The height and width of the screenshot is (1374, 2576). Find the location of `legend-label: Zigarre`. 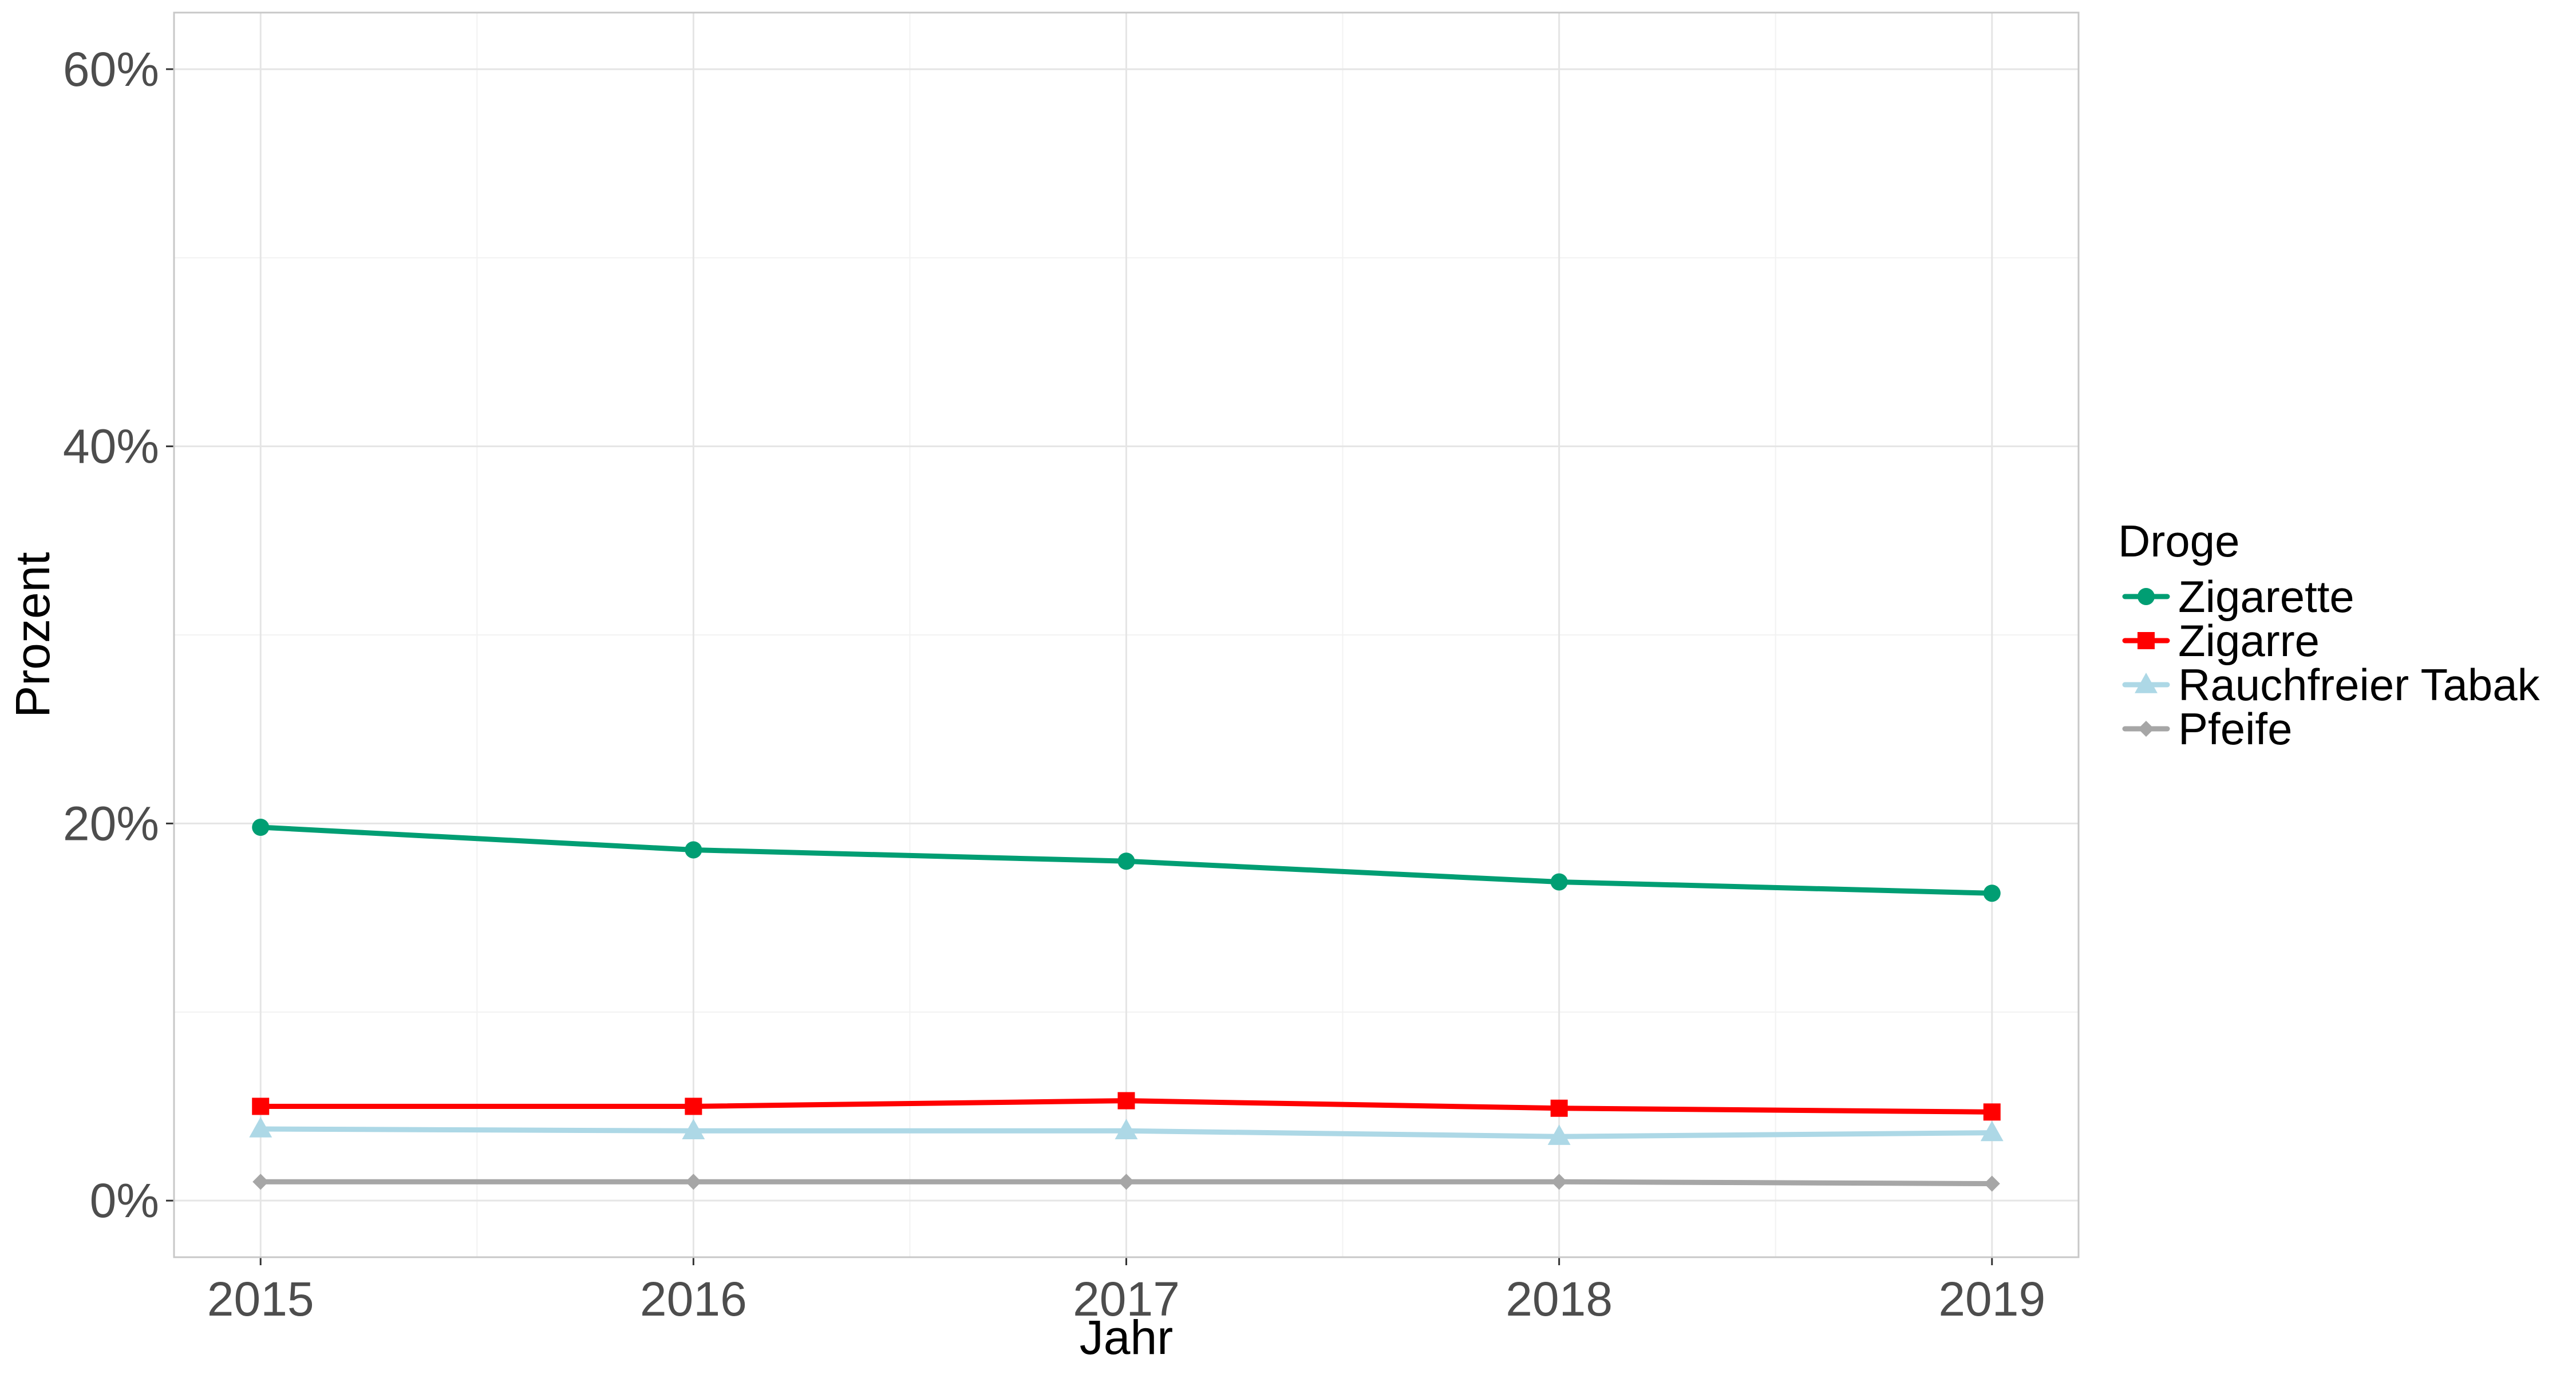

legend-label: Zigarre is located at coordinates (2249, 641).